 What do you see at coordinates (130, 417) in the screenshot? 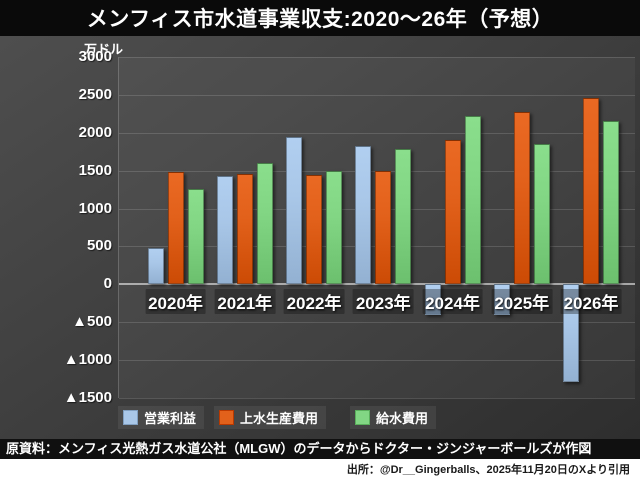
I see `legend-swatch-blue-icon` at bounding box center [130, 417].